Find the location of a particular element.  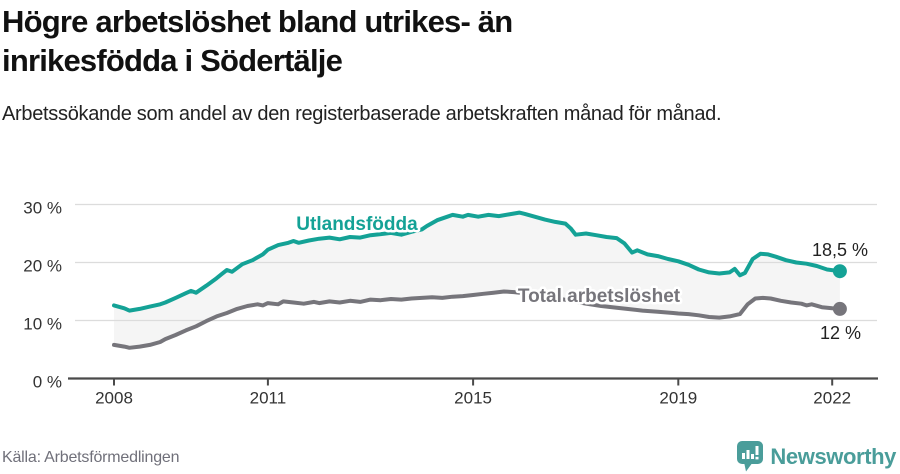

end-dot-utlandsfodda is located at coordinates (839, 271).